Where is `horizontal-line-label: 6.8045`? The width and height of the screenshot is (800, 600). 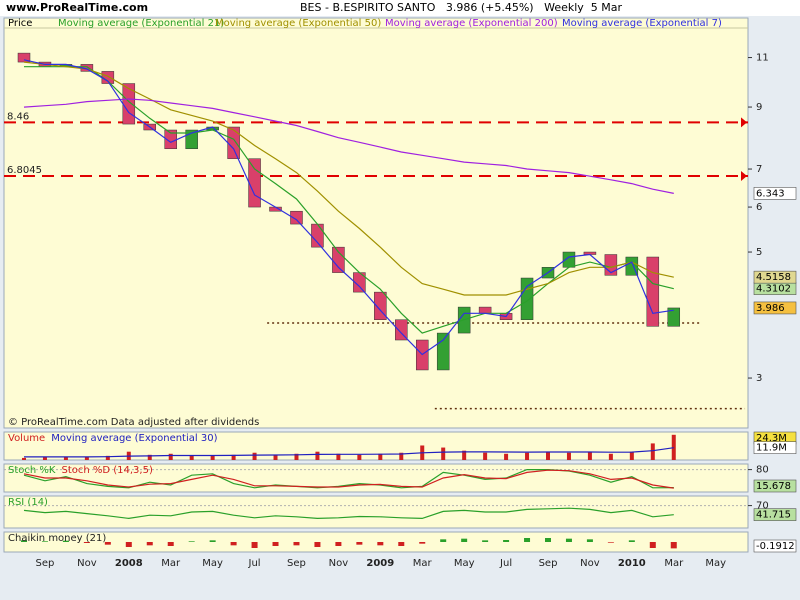 horizontal-line-label: 6.8045 is located at coordinates (24, 170).